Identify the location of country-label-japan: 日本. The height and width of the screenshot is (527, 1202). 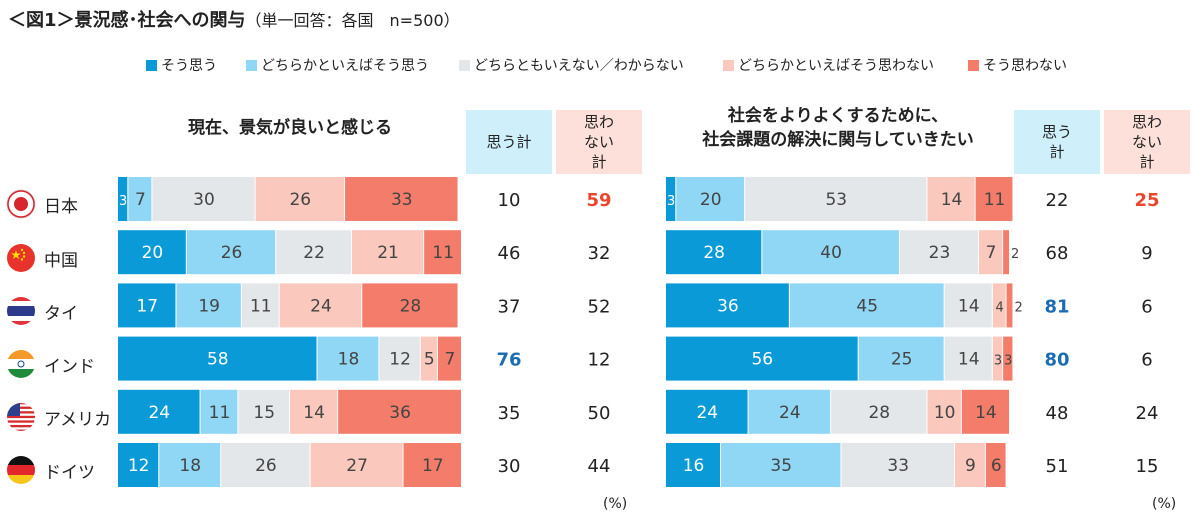
(42, 204).